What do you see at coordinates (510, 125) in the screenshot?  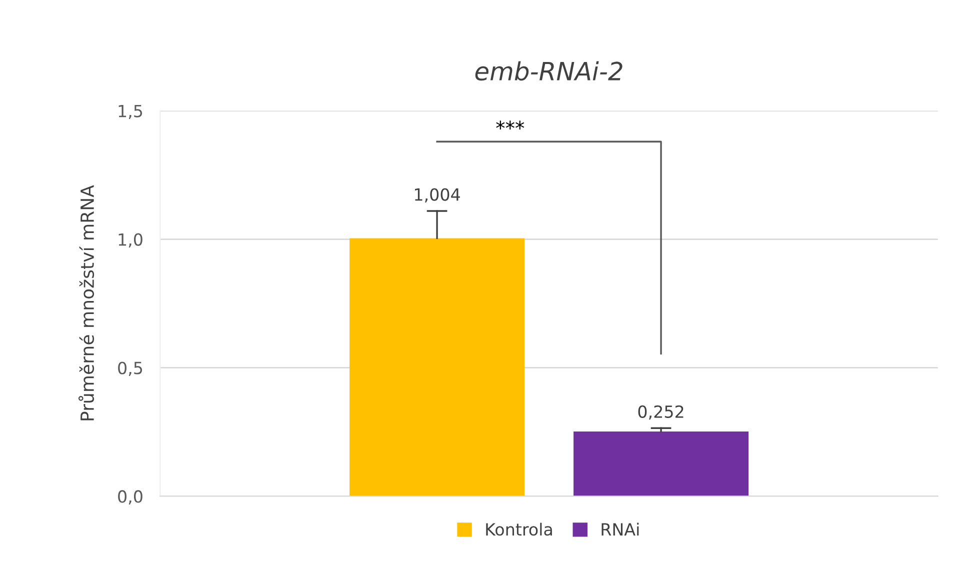 I see `annotation: ***` at bounding box center [510, 125].